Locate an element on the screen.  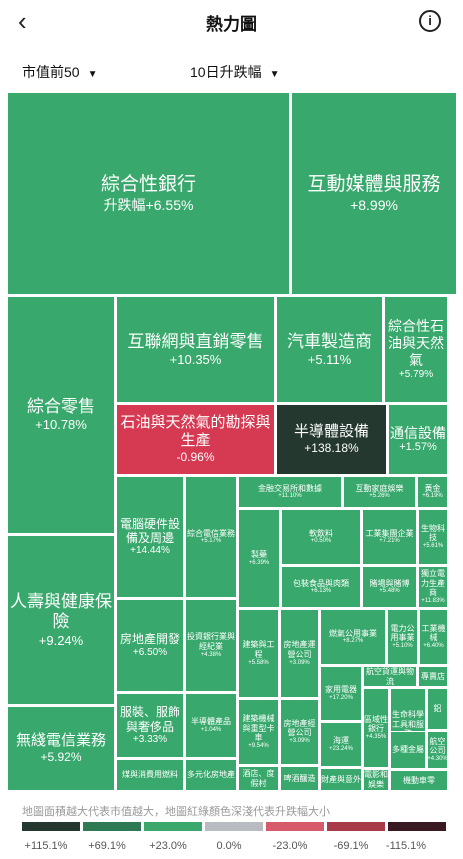
heatmap-tile: 半導體產品 +1.04% is located at coordinates (211, 725).